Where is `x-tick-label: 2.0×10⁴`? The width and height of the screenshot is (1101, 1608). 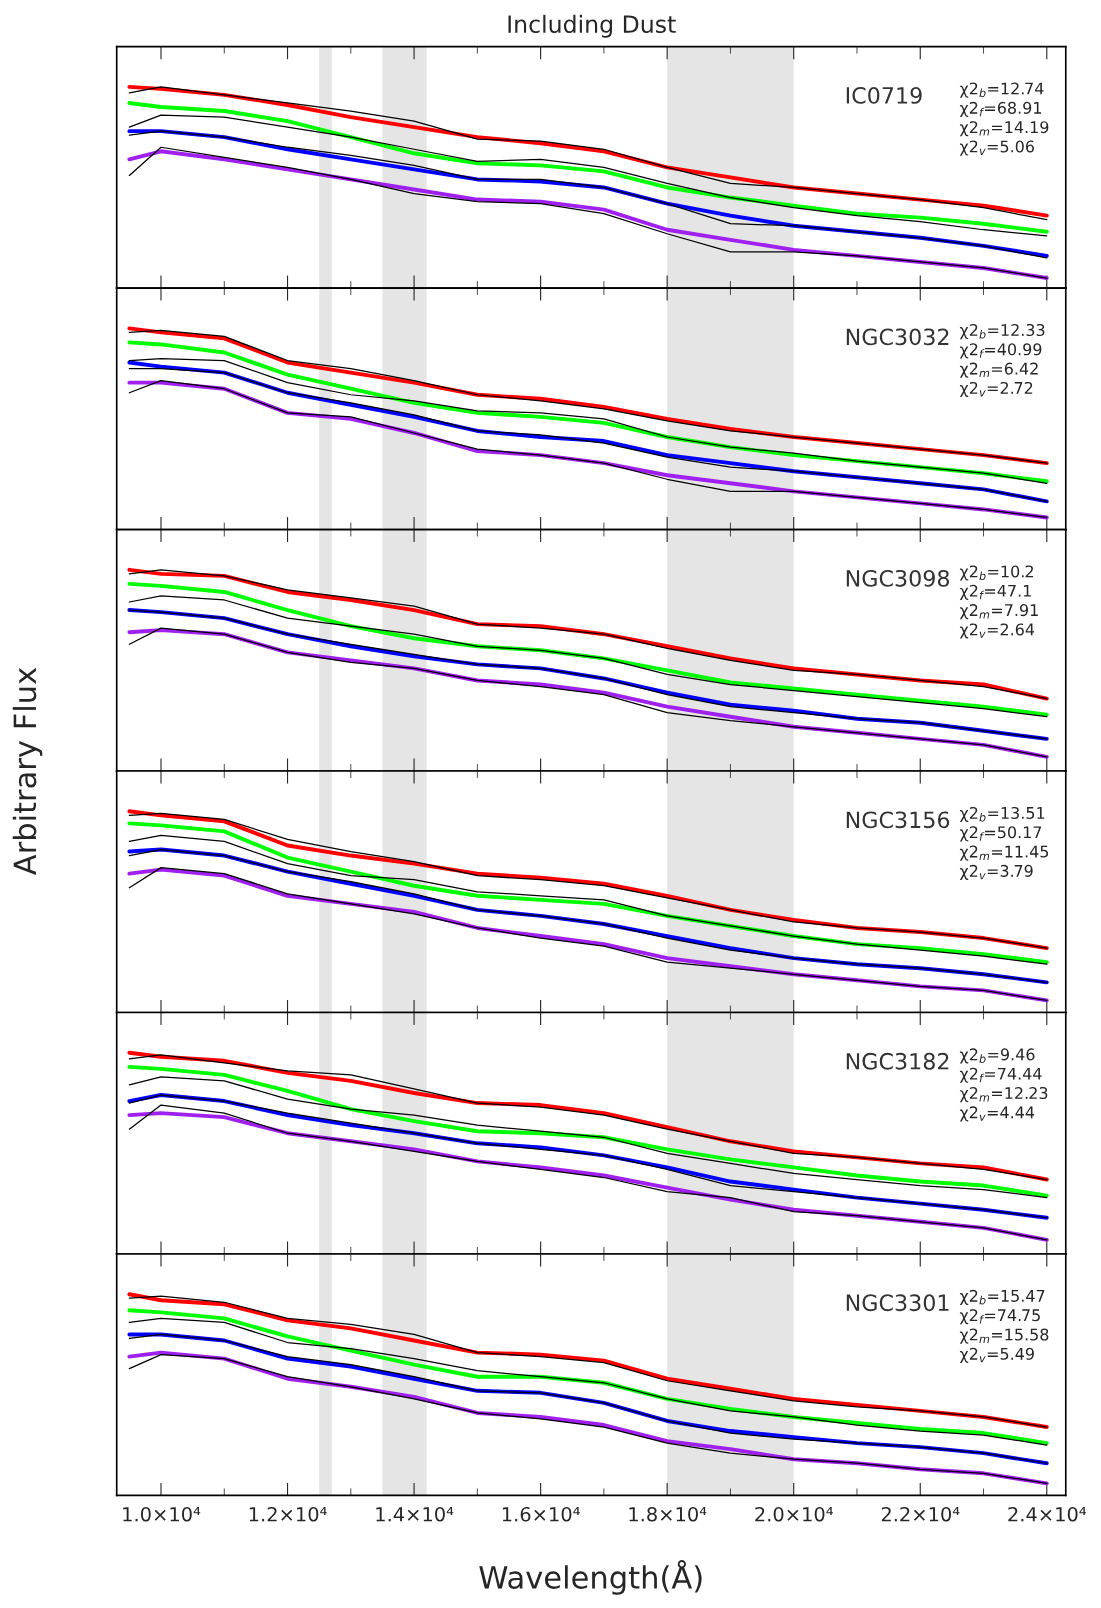 x-tick-label: 2.0×10⁴ is located at coordinates (794, 1514).